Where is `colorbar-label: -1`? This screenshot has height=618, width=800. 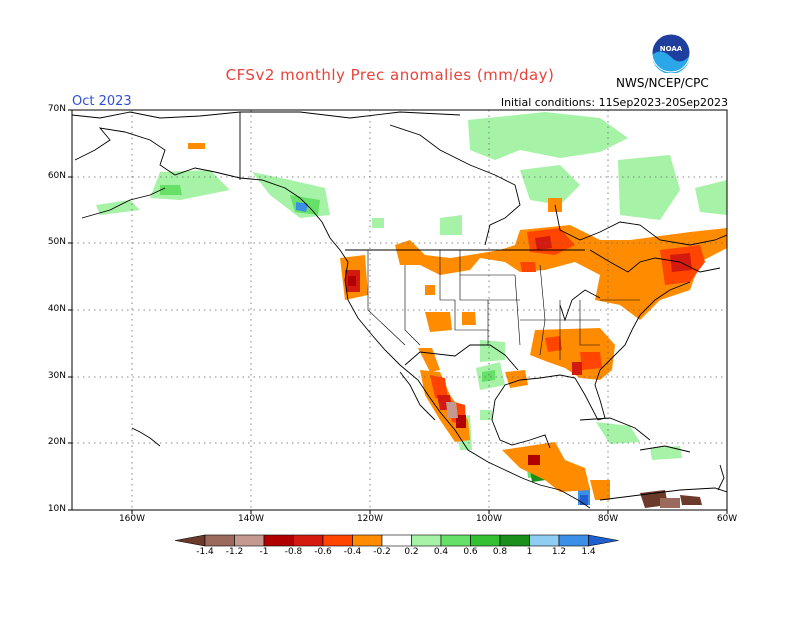 colorbar-label: -1 is located at coordinates (264, 552).